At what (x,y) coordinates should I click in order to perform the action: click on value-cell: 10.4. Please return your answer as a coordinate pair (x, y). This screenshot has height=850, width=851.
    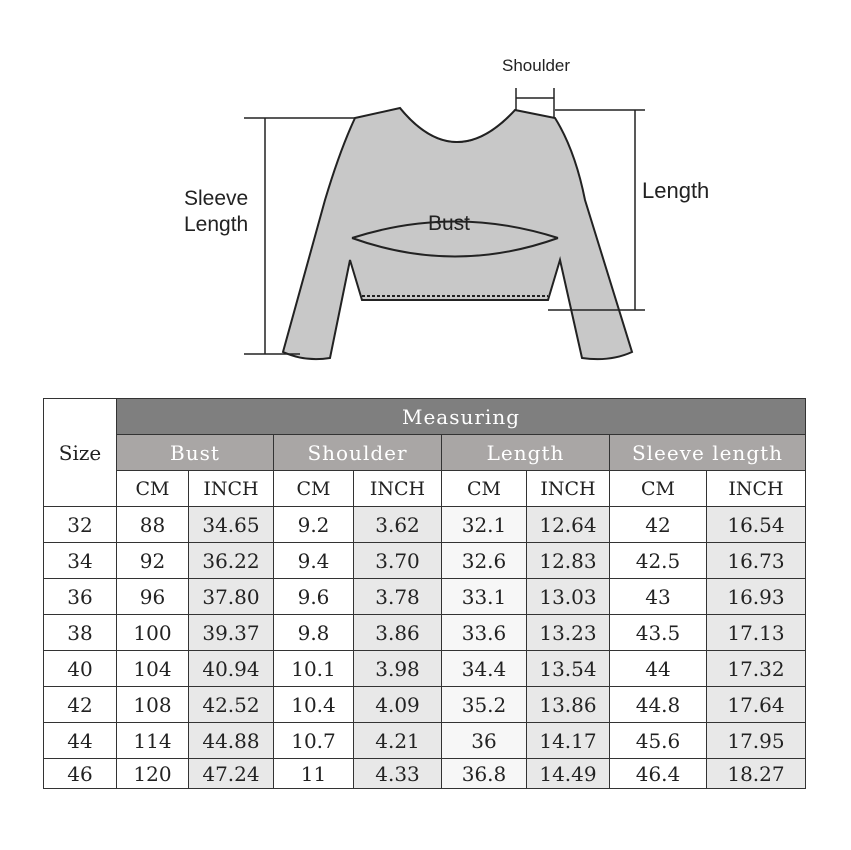
    Looking at the image, I should click on (313, 704).